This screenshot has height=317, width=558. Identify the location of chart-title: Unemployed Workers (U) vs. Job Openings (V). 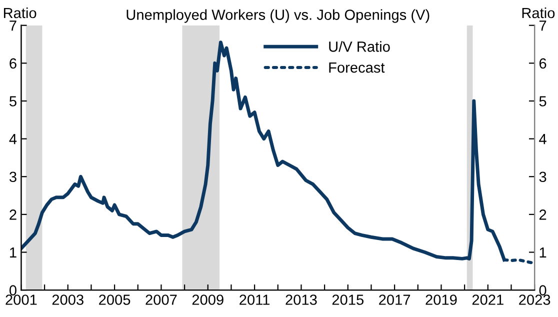
(278, 16).